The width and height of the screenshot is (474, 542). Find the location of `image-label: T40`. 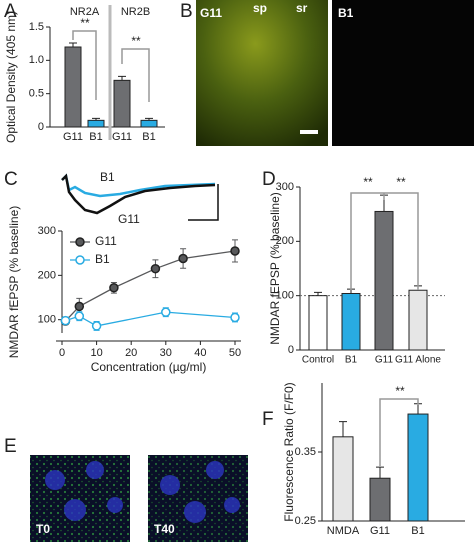

image-label: T40 is located at coordinates (164, 529).